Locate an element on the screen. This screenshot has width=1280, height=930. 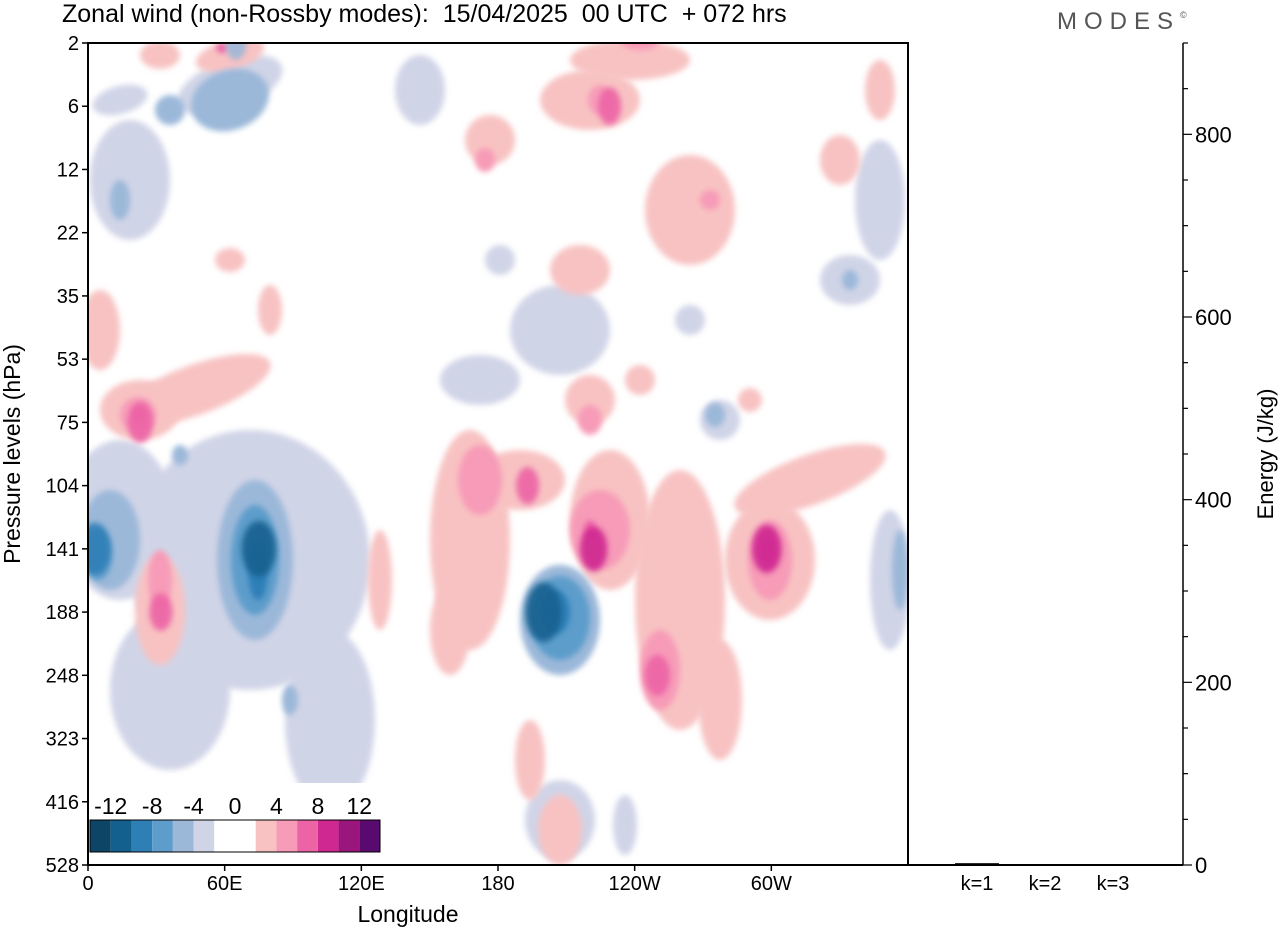
x-tick-label: 120W is located at coordinates (635, 884).